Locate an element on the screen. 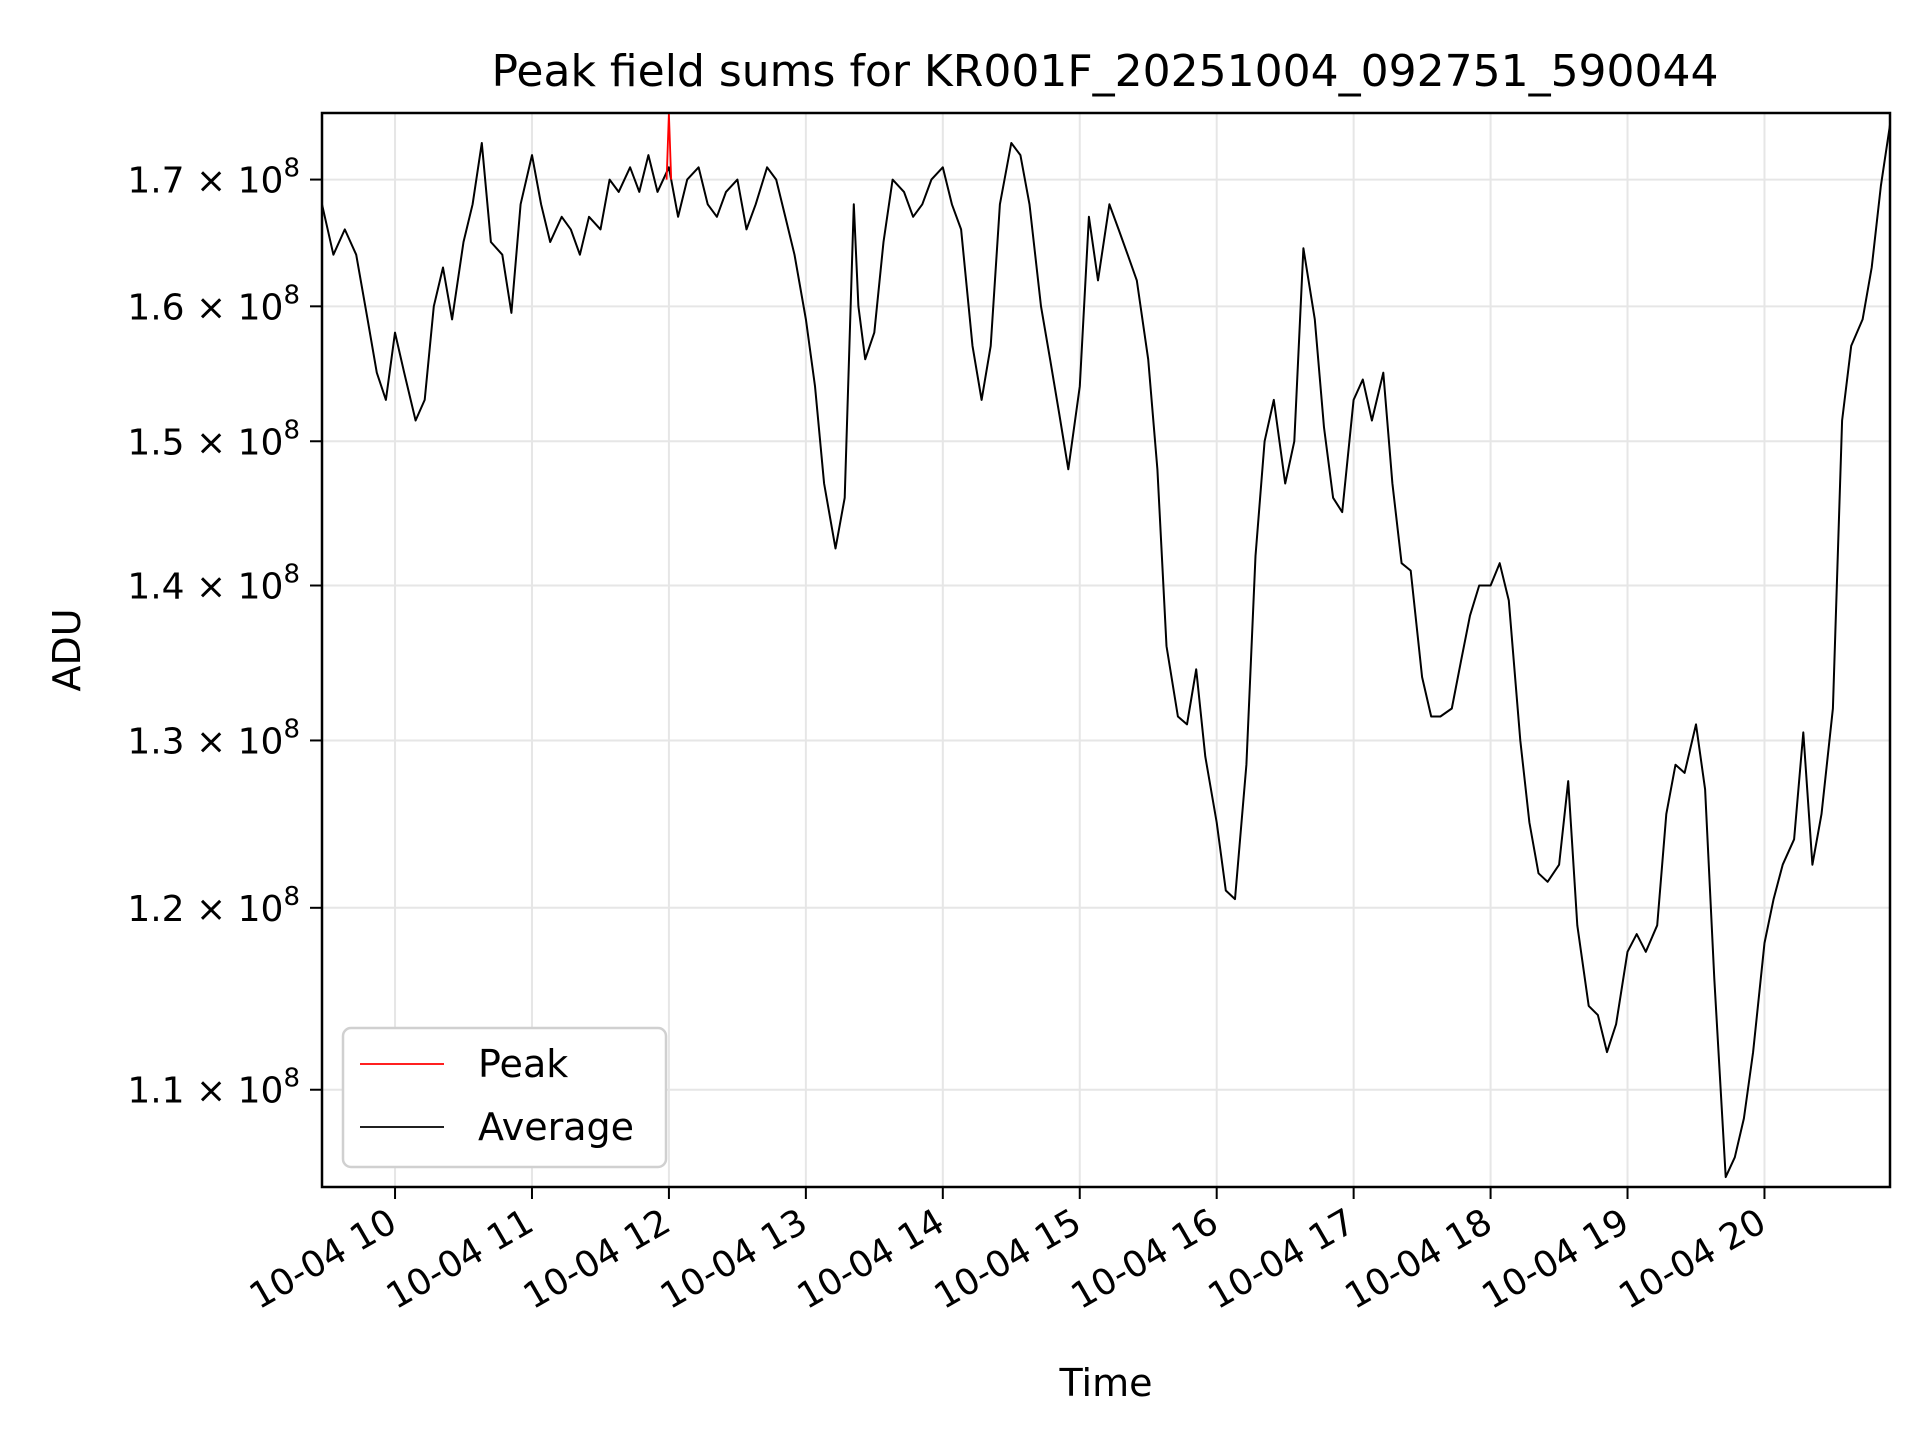  y-tick-mantissa: 1.2 × 10 is located at coordinates (205, 909).